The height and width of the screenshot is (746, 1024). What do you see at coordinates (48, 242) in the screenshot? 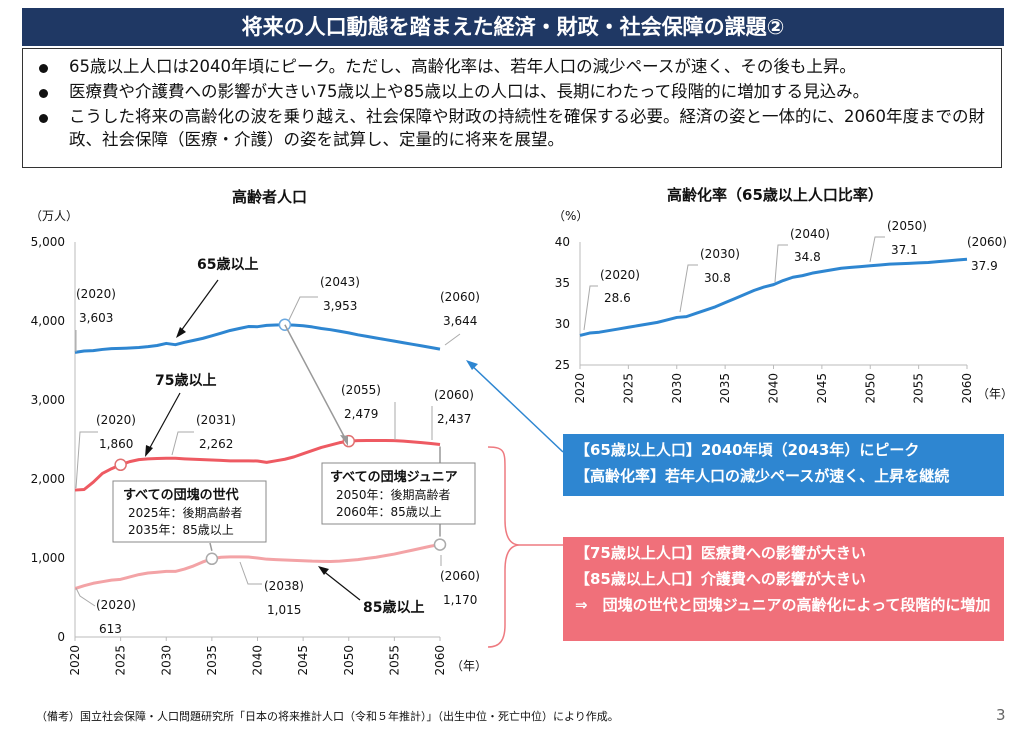
I see `left-y-tick-label: 5,000` at bounding box center [48, 242].